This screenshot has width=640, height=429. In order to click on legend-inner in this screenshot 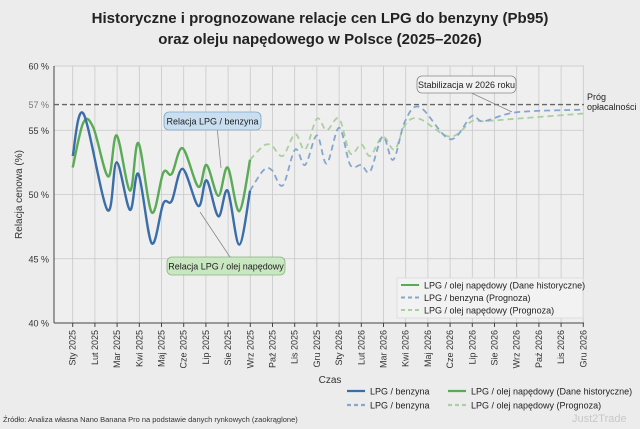, I will do `click(490, 298)`.